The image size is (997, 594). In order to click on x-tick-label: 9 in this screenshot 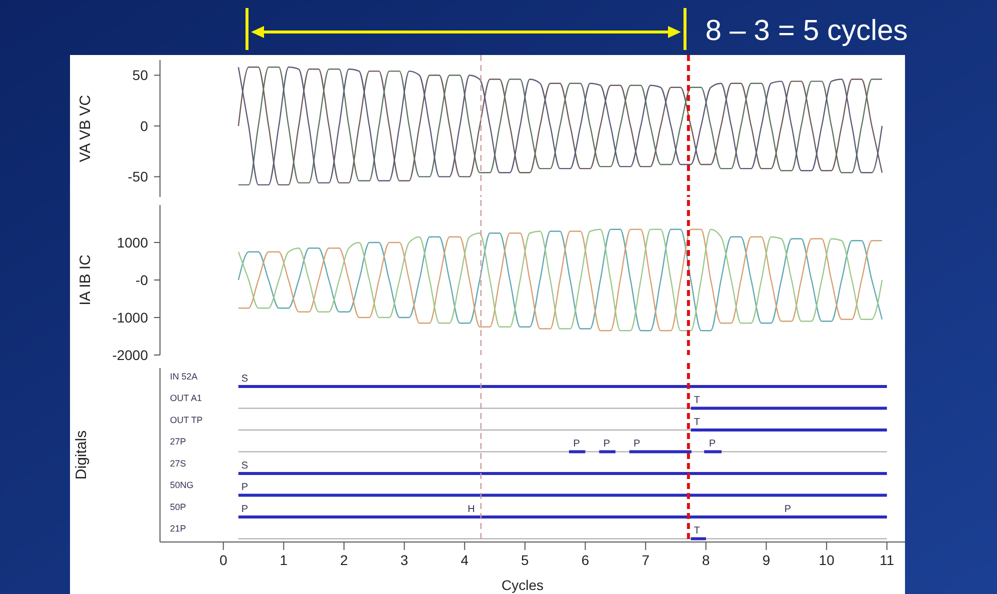, I will do `click(766, 560)`.